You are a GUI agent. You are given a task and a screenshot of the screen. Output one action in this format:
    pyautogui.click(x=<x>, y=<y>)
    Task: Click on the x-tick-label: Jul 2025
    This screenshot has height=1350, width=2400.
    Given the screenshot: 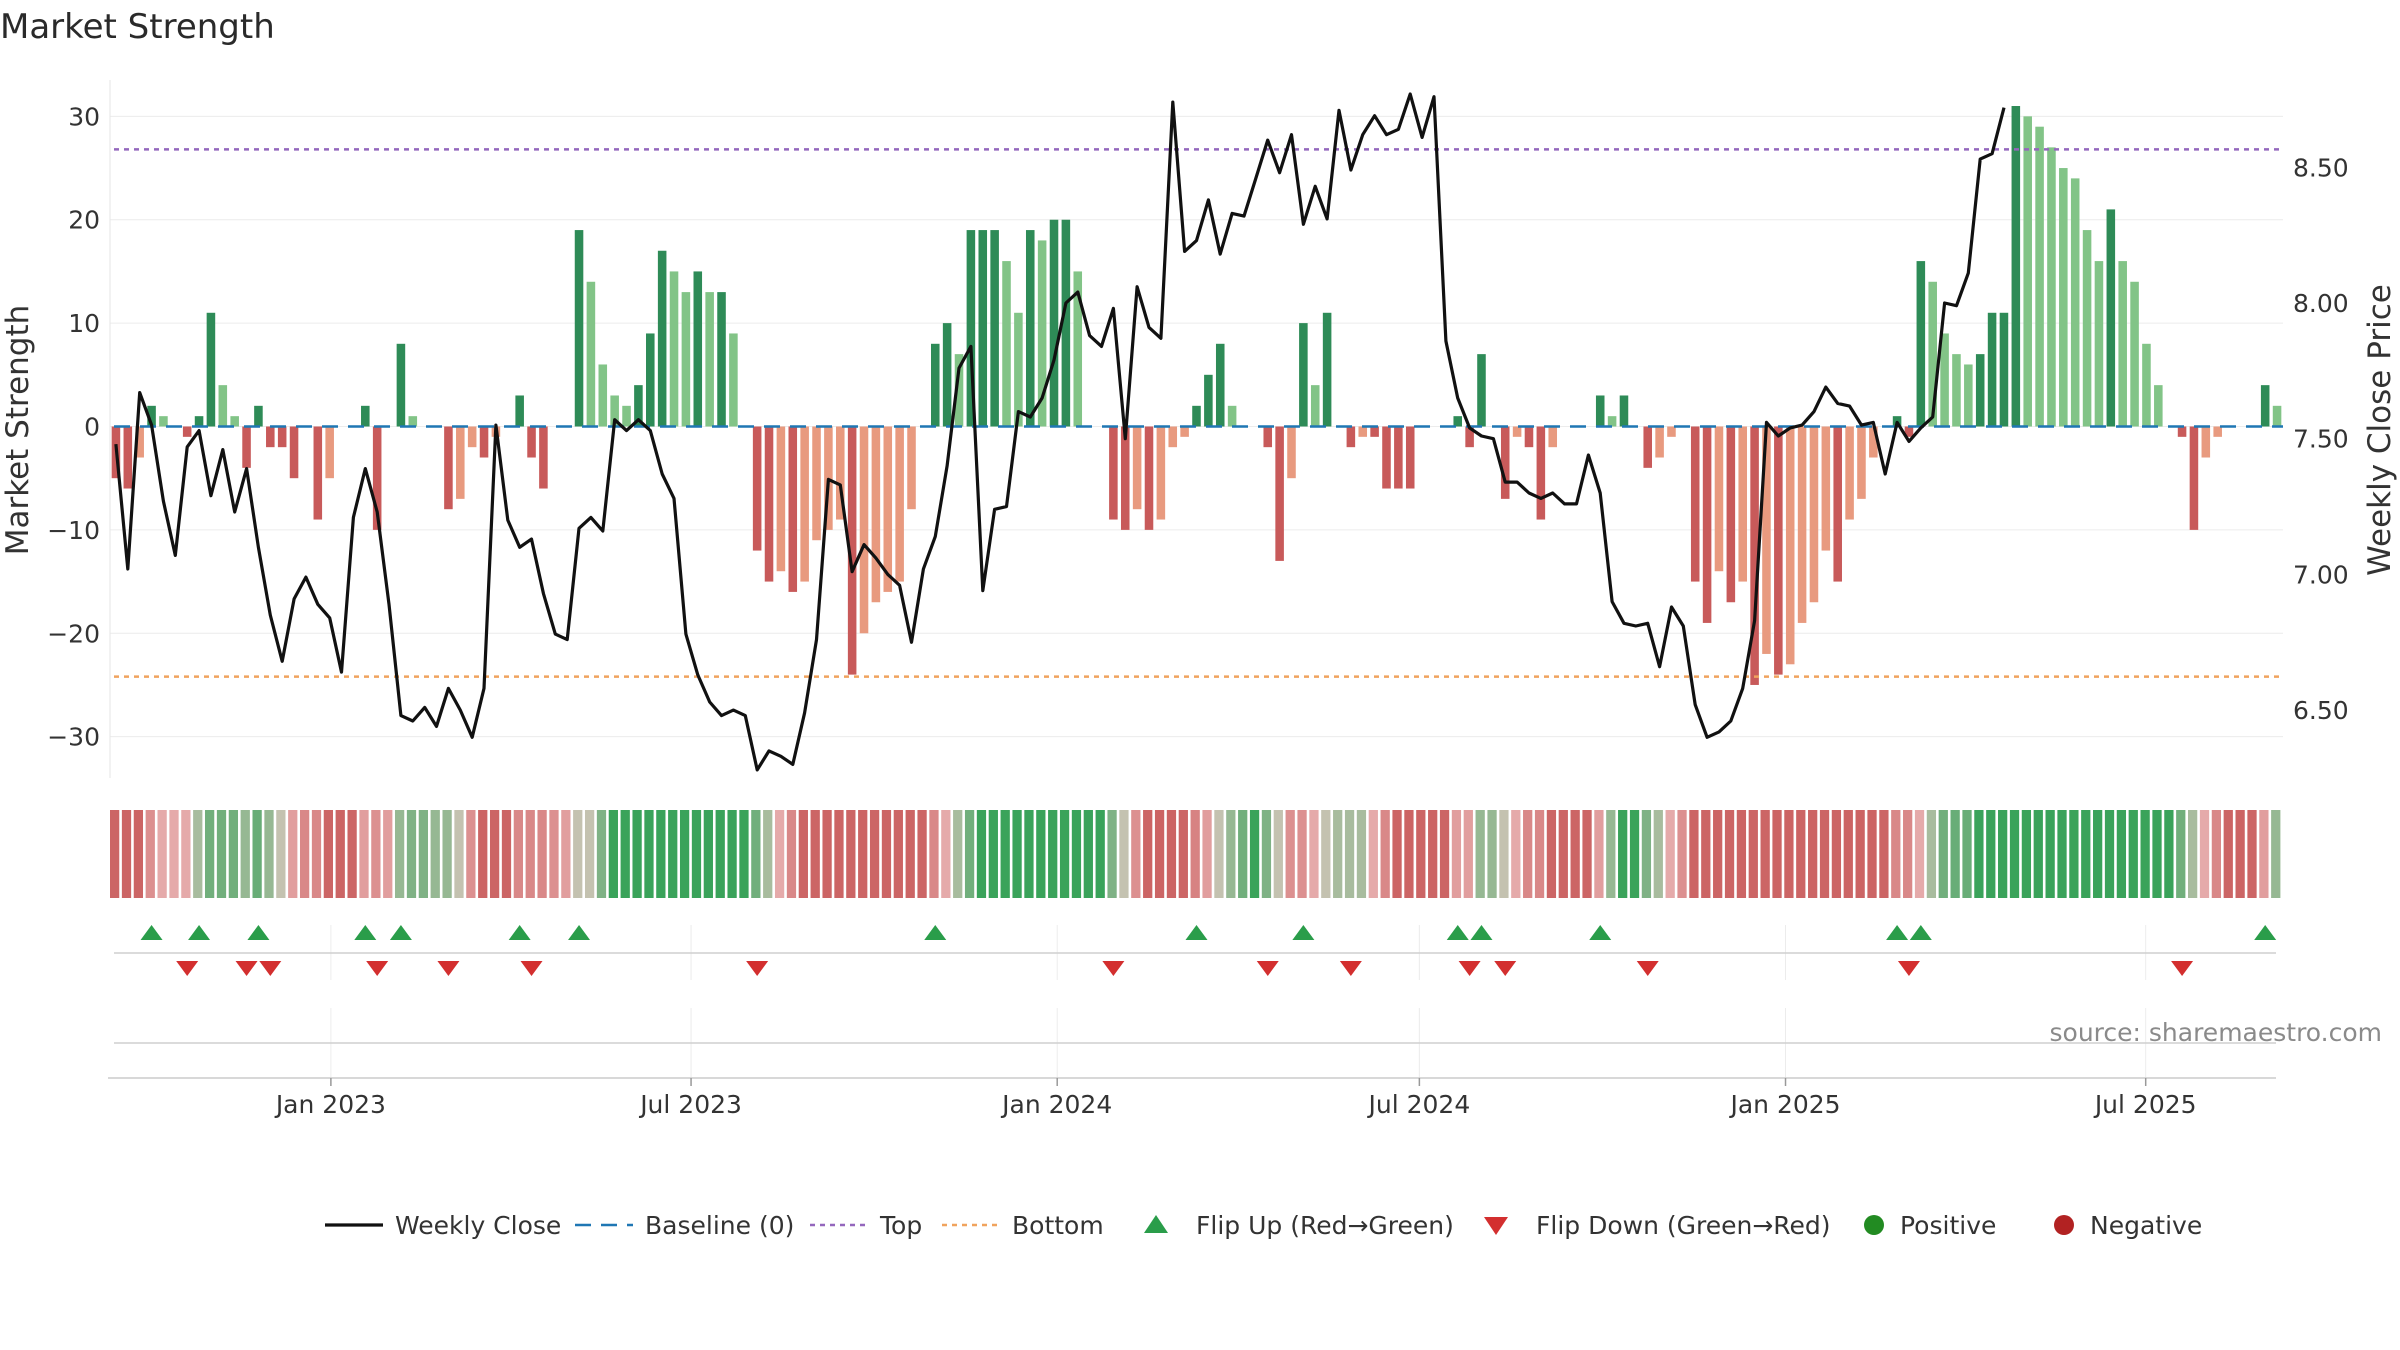 What is the action you would take?
    pyautogui.click(x=2145, y=1104)
    